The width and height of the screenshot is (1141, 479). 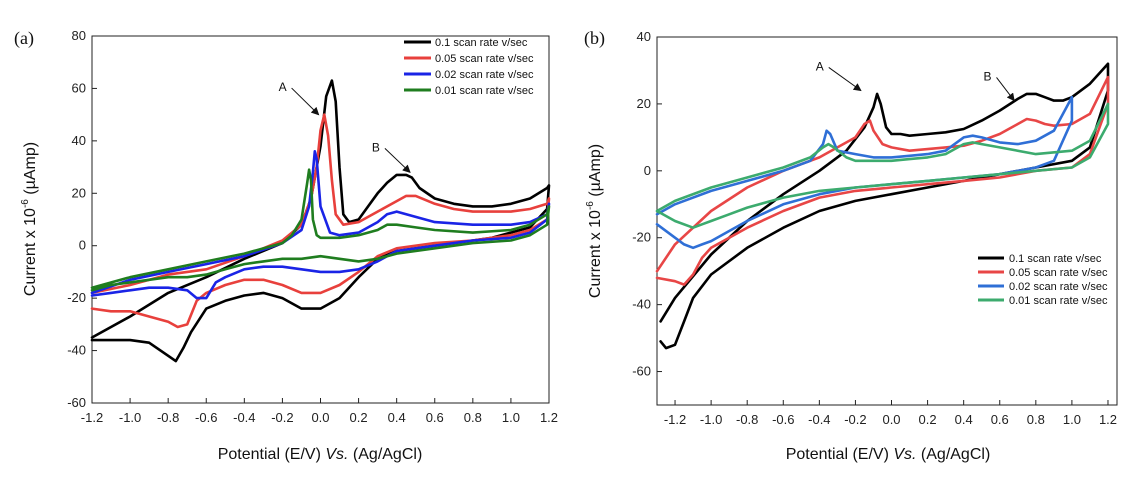 What do you see at coordinates (79, 87) in the screenshot?
I see `y-tick-label: 60` at bounding box center [79, 87].